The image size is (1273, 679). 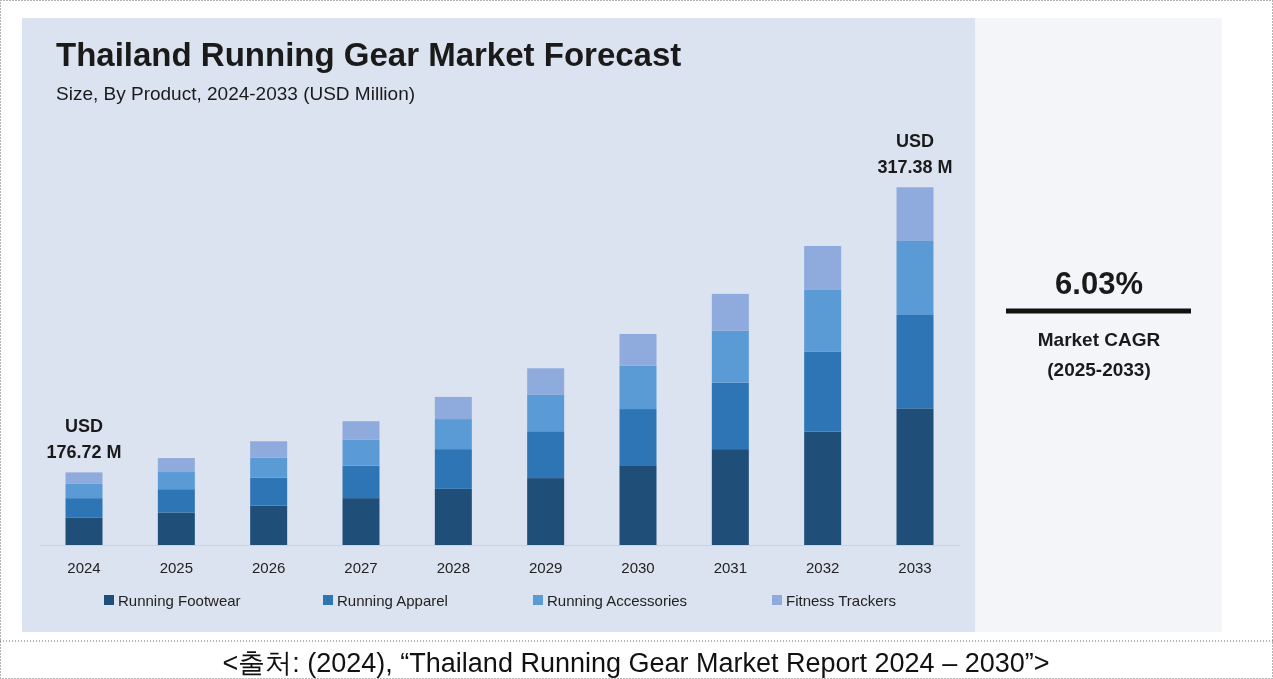 What do you see at coordinates (545, 567) in the screenshot?
I see `x-tick-label: 2029` at bounding box center [545, 567].